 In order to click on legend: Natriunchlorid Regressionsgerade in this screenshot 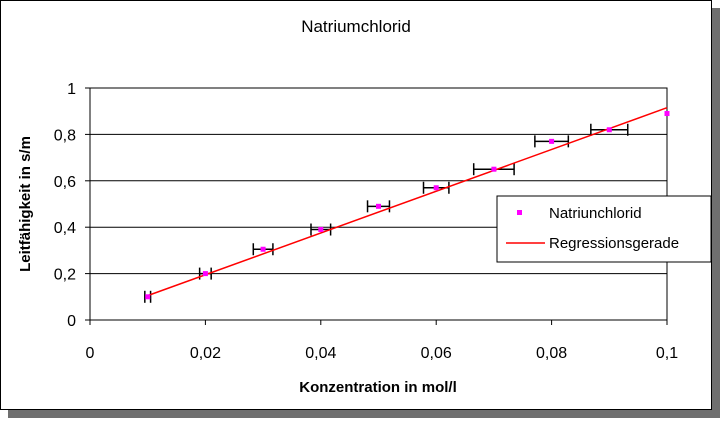, I will do `click(604, 229)`.